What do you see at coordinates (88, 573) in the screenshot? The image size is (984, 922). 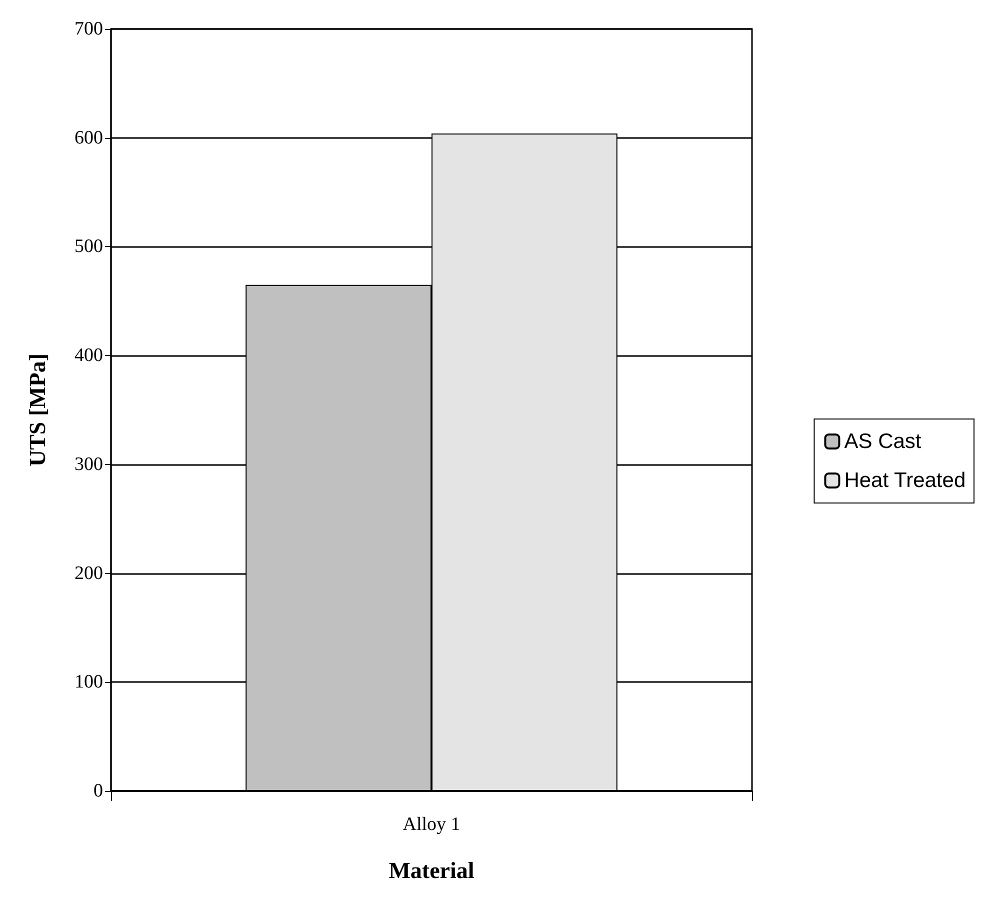 I see `y-tick-label: 200` at bounding box center [88, 573].